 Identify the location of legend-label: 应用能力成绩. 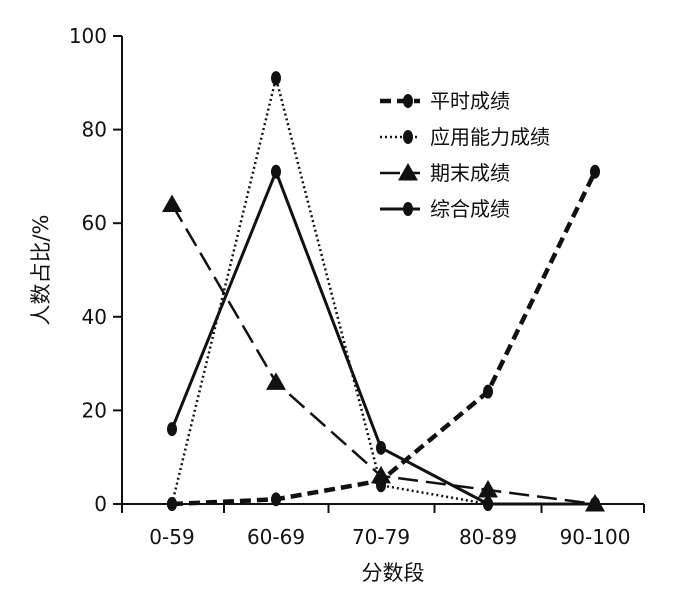
(490, 137).